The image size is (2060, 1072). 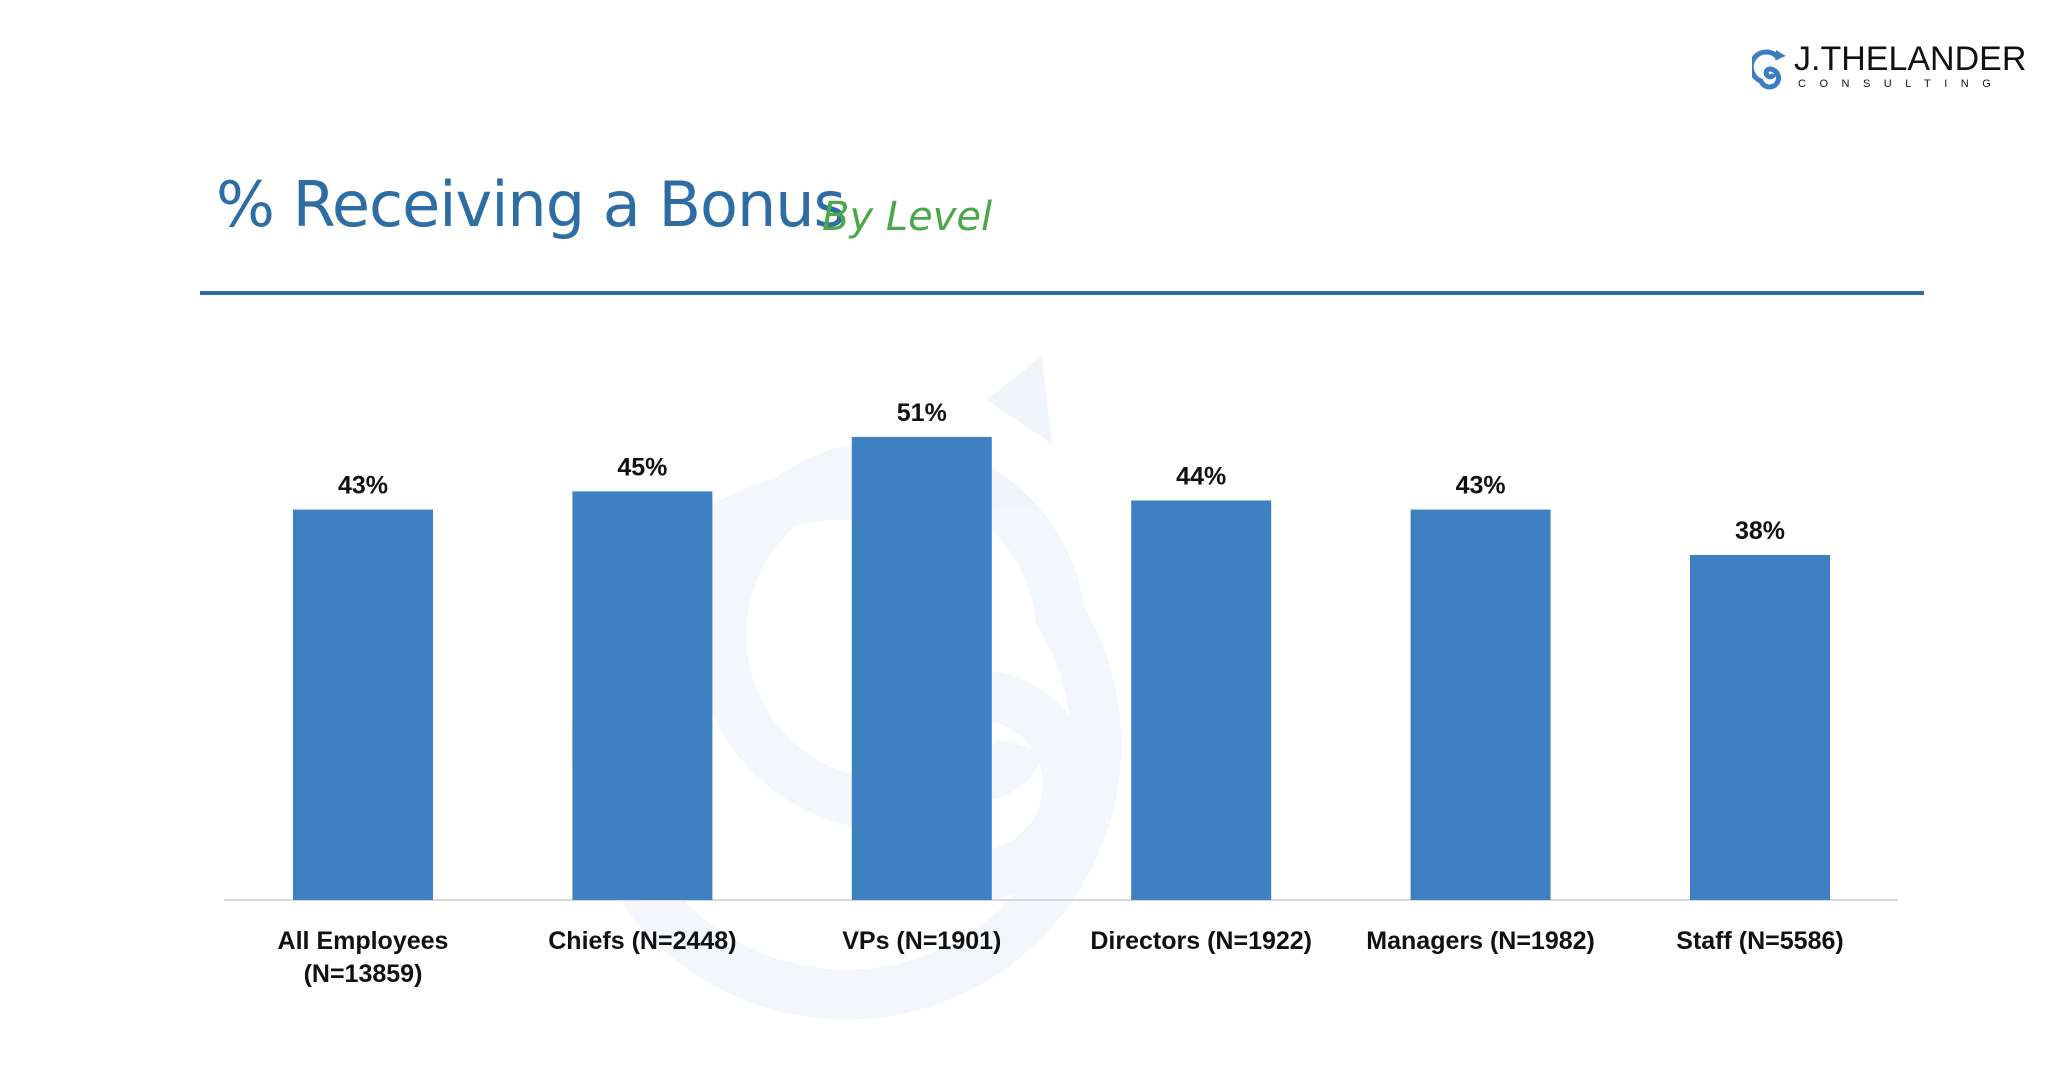 I want to click on x-tick-label: Staff (N=5586), so click(x=1759, y=941).